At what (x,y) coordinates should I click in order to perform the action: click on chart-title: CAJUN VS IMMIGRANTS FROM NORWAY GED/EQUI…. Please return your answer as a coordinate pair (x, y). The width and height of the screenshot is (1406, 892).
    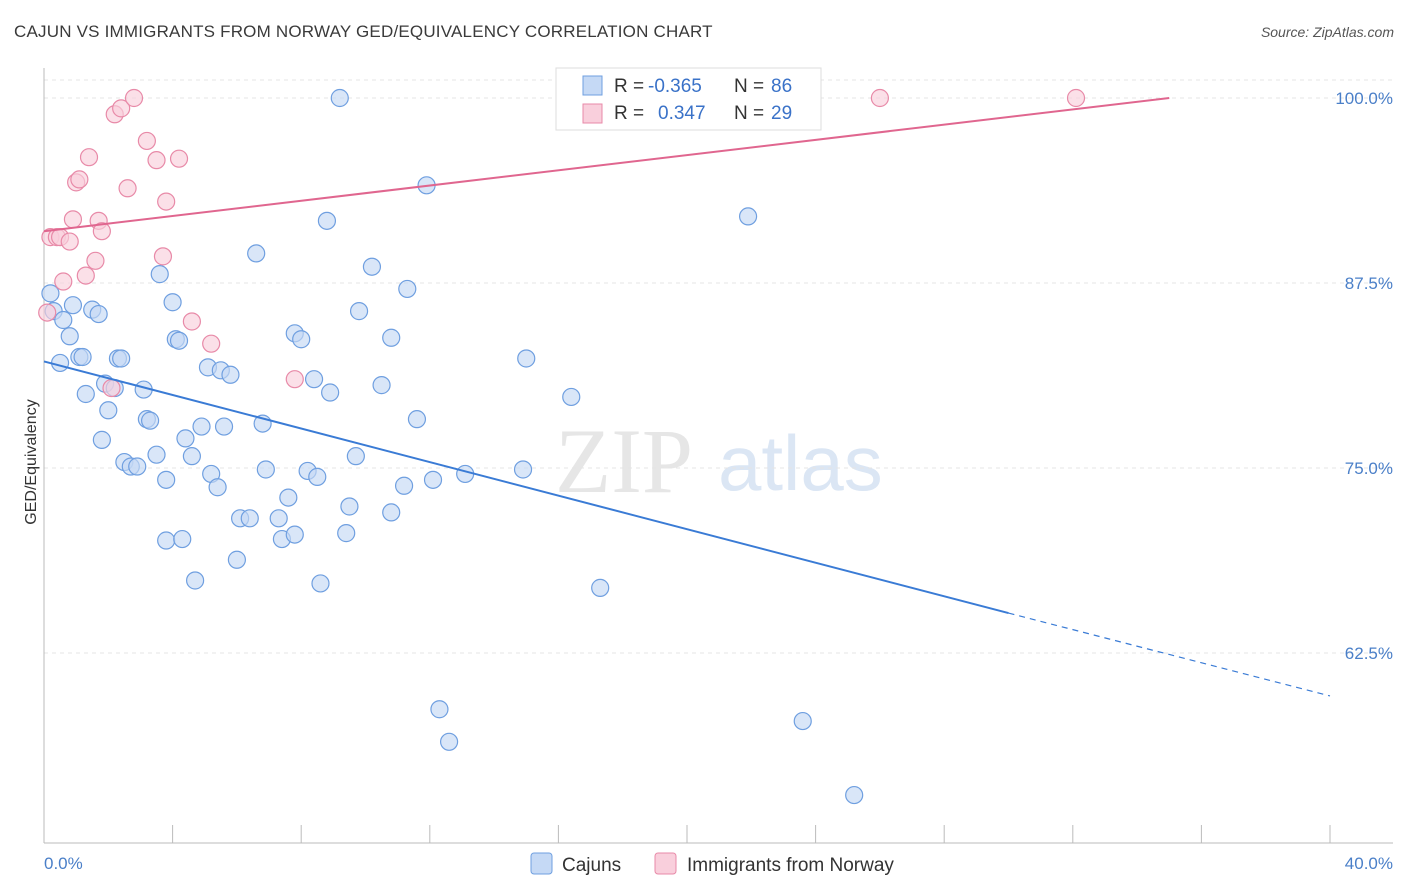
    Looking at the image, I should click on (363, 31).